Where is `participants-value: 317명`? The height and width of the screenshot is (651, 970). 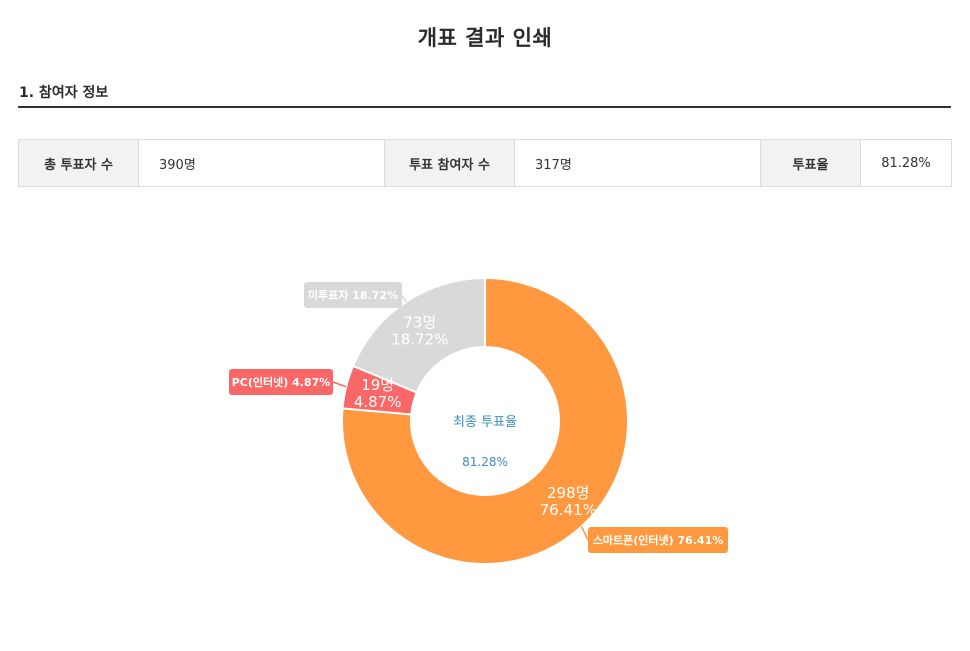
participants-value: 317명 is located at coordinates (637, 163).